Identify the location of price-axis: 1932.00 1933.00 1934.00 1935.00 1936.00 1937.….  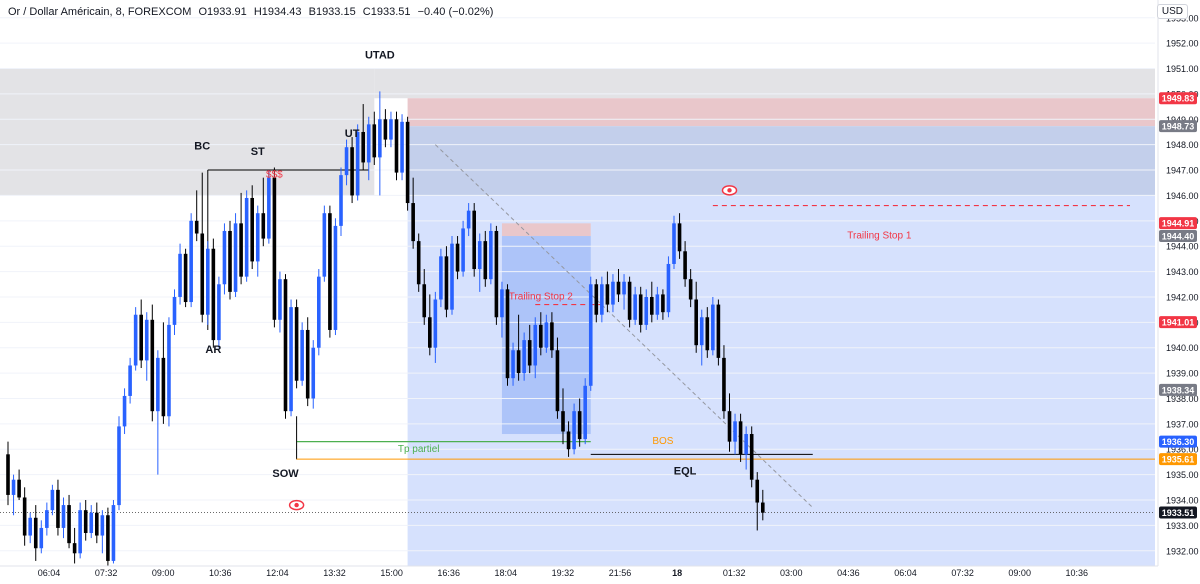
(1178, 292).